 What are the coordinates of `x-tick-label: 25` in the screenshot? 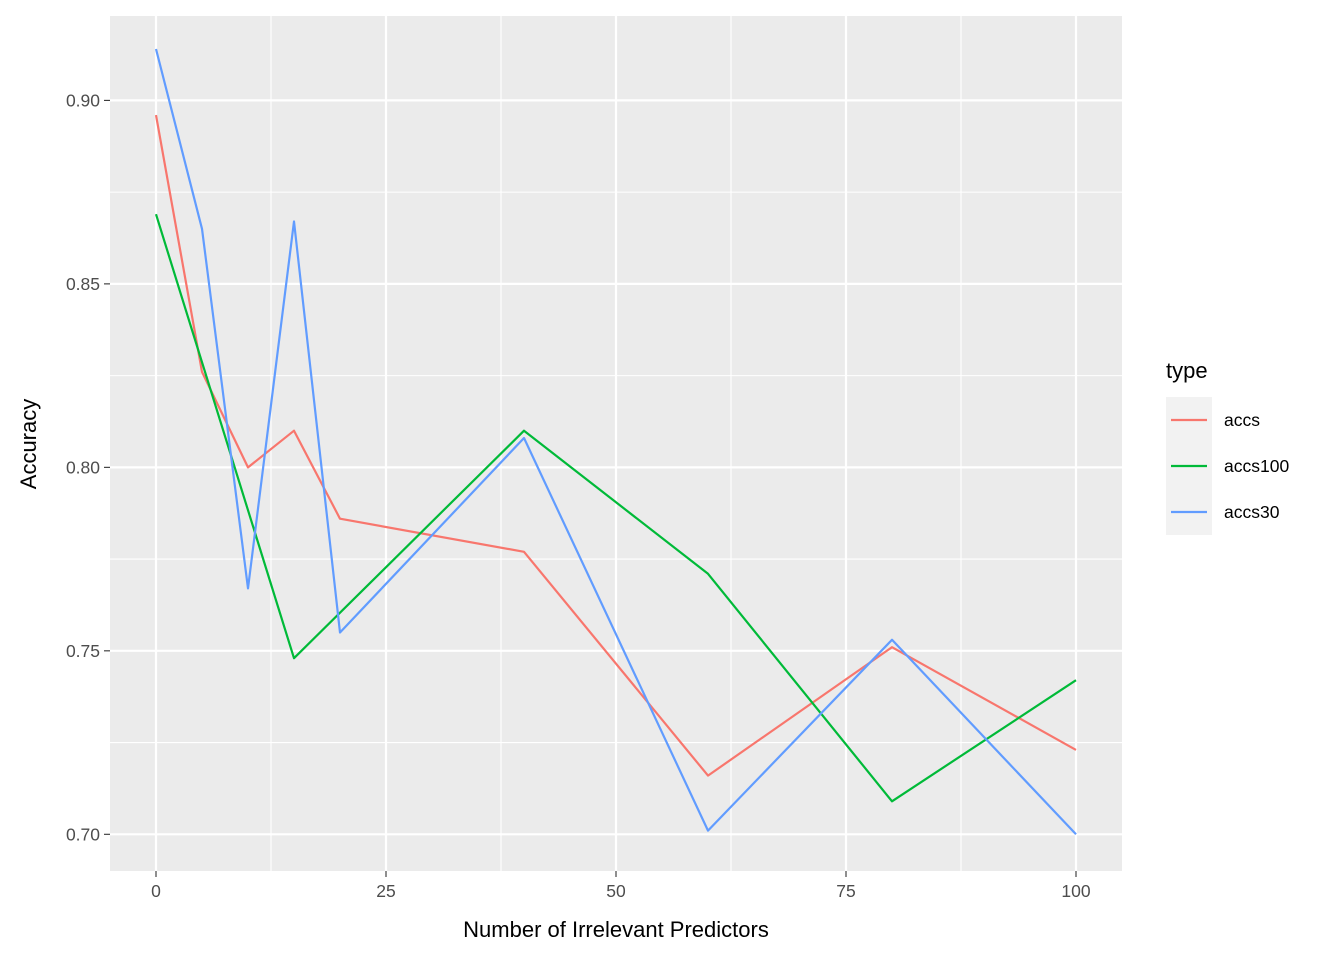 It's located at (385, 891).